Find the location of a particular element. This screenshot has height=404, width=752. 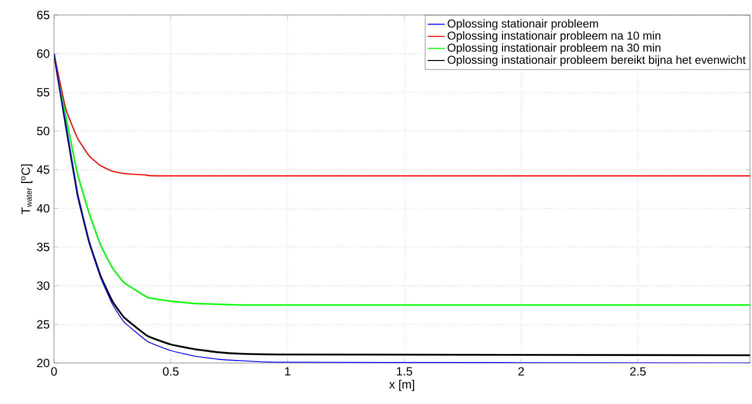

y-tick-label: 45 is located at coordinates (43, 170).